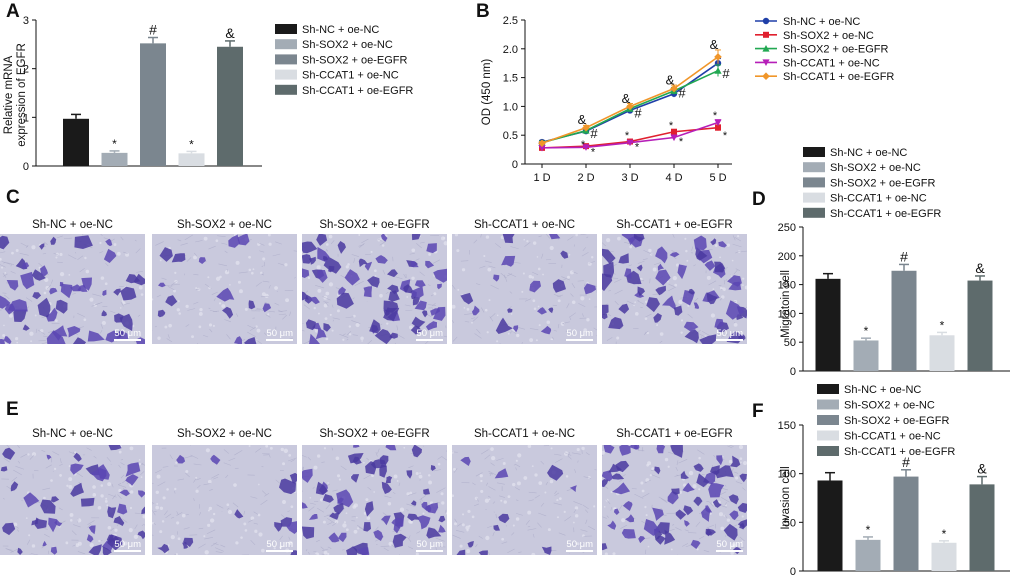  Describe the element at coordinates (579, 334) in the screenshot. I see `scale-bar: 50 μm` at that location.